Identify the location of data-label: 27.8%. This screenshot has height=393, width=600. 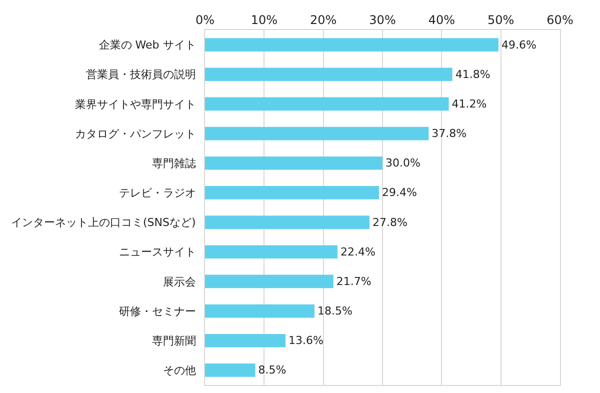
(390, 222).